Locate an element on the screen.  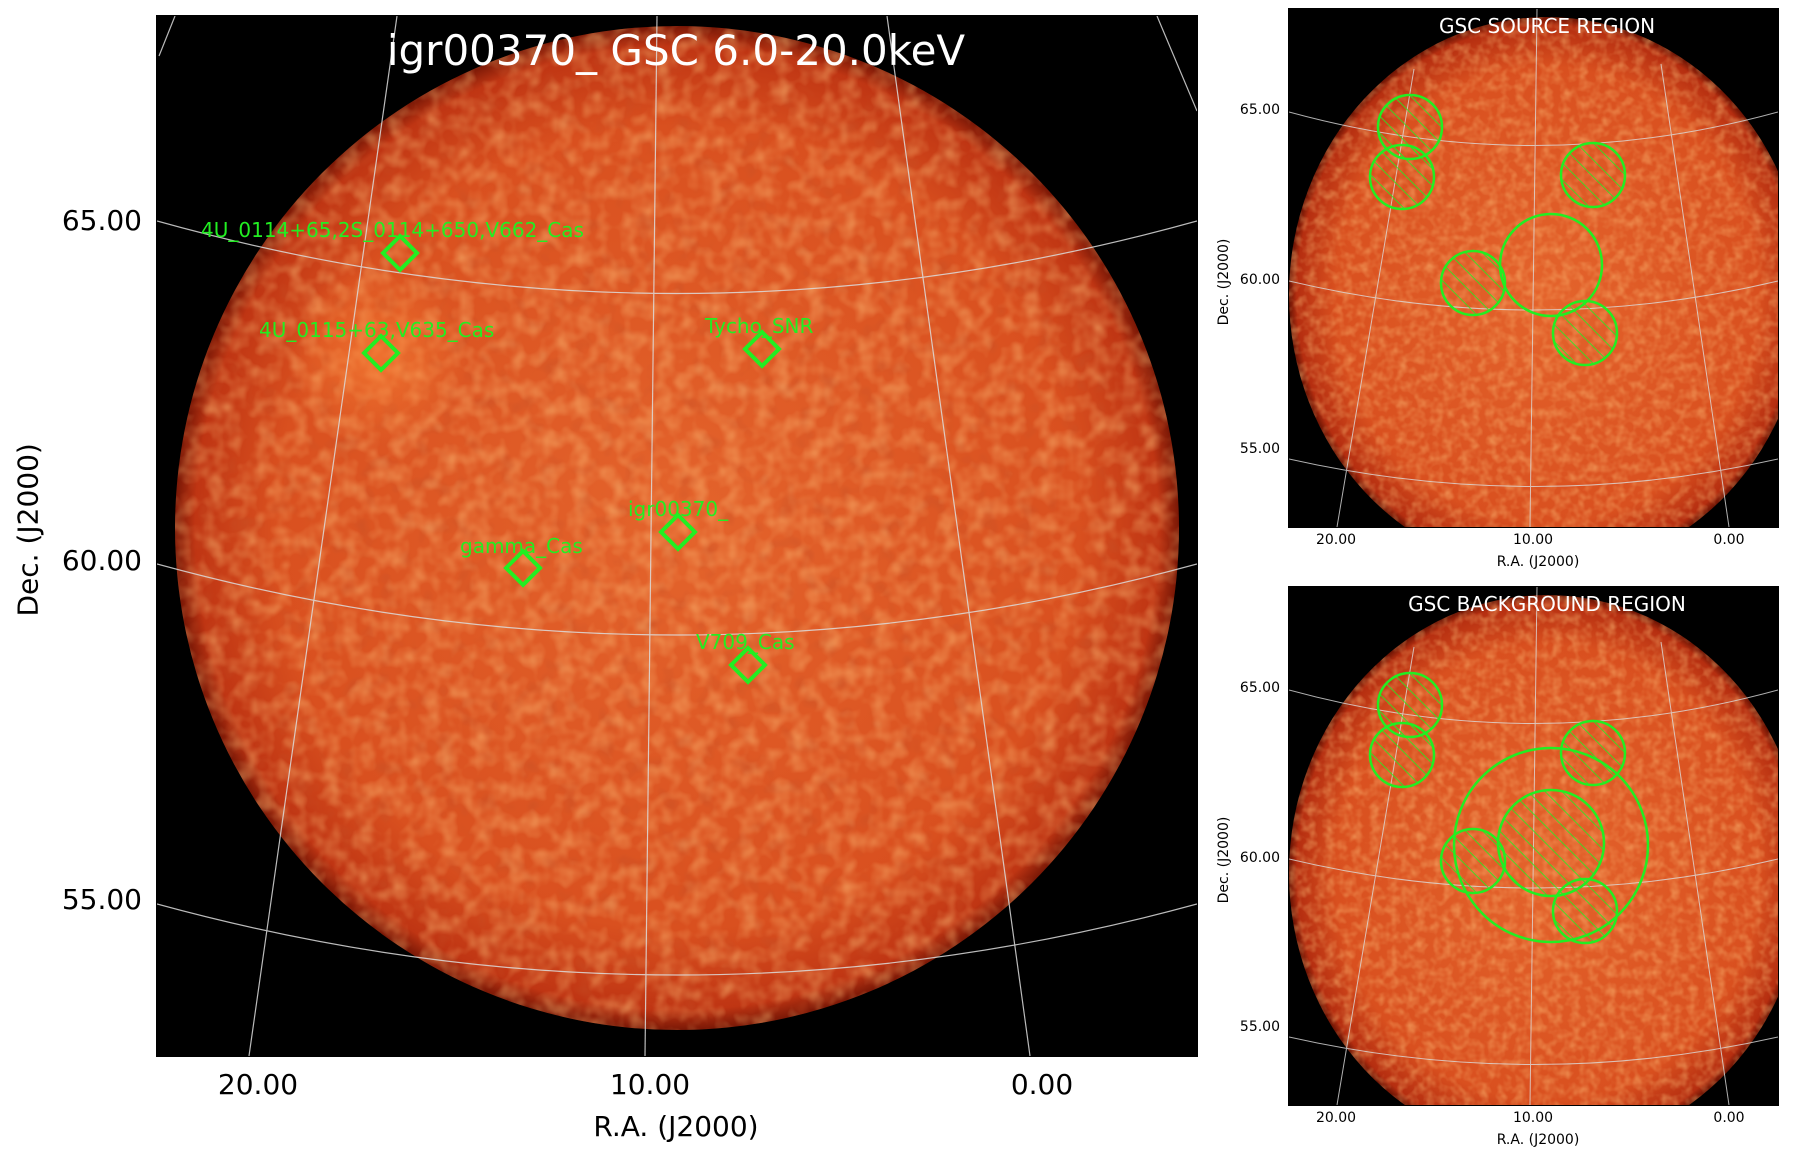
src-xtick-10: 10.00 is located at coordinates (1533, 540).